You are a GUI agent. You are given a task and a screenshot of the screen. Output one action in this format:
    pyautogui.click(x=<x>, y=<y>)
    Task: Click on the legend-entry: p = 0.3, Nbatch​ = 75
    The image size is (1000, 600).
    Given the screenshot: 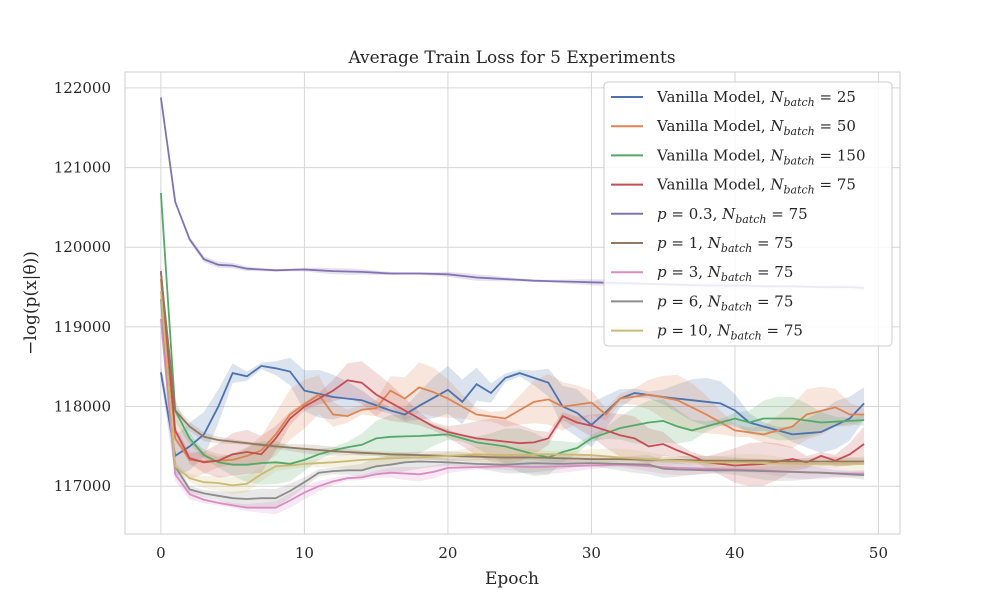 What is the action you would take?
    pyautogui.click(x=709, y=215)
    